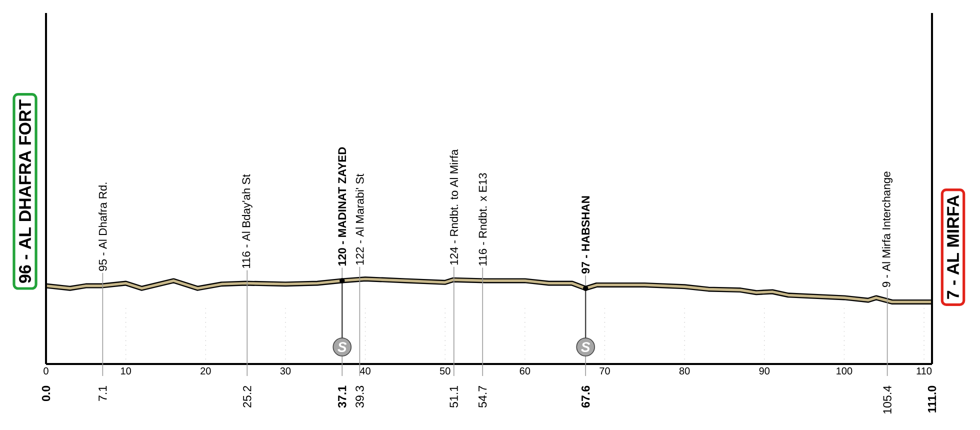 The height and width of the screenshot is (430, 980). What do you see at coordinates (46, 394) in the screenshot?
I see `text: 0.0` at bounding box center [46, 394].